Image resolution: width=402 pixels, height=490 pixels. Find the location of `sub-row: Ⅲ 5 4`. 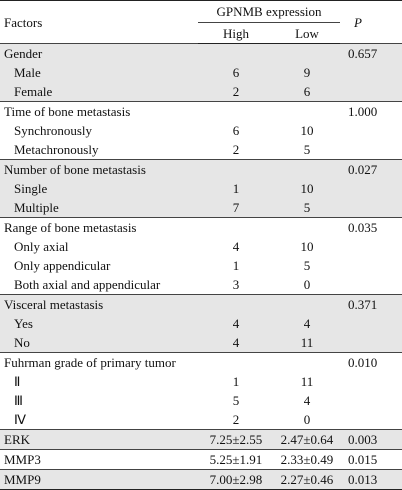

sub-row: Ⅲ 5 4 is located at coordinates (201, 400).